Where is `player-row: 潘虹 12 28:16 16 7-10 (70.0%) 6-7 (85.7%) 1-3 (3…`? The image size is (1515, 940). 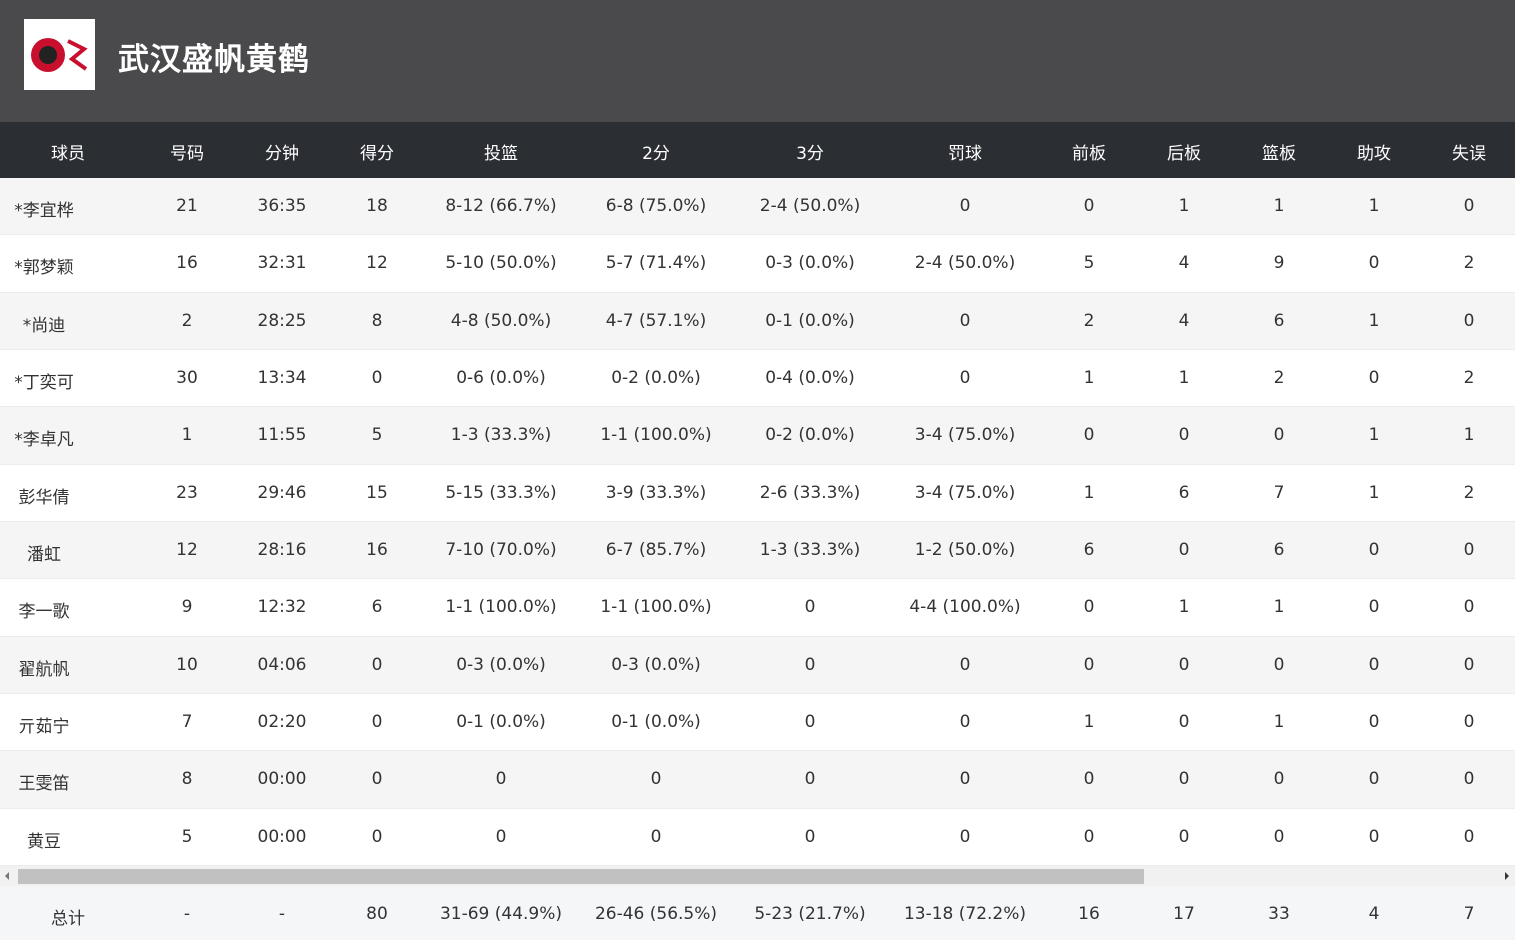
player-row: 潘虹 12 28:16 16 7-10 (70.0%) 6-7 (85.7%) 1-3 (3… is located at coordinates (757, 550).